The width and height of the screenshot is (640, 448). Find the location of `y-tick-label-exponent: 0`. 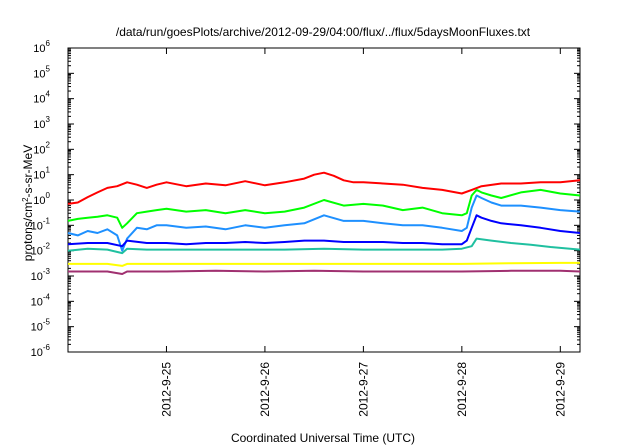

y-tick-label-exponent: 0 is located at coordinates (48, 195).